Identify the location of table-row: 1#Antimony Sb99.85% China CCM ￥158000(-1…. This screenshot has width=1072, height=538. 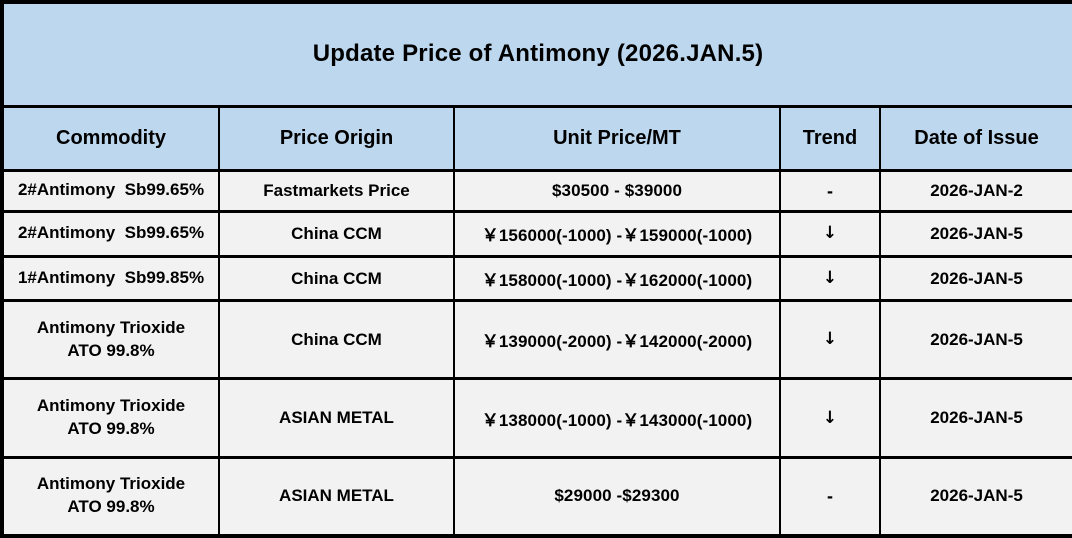
(536, 278).